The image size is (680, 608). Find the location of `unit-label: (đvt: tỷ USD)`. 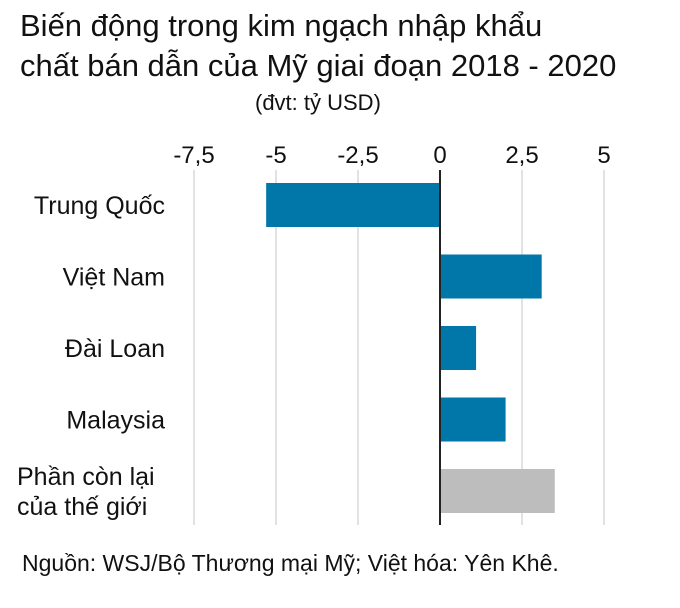

unit-label: (đvt: tỷ USD) is located at coordinates (318, 102).